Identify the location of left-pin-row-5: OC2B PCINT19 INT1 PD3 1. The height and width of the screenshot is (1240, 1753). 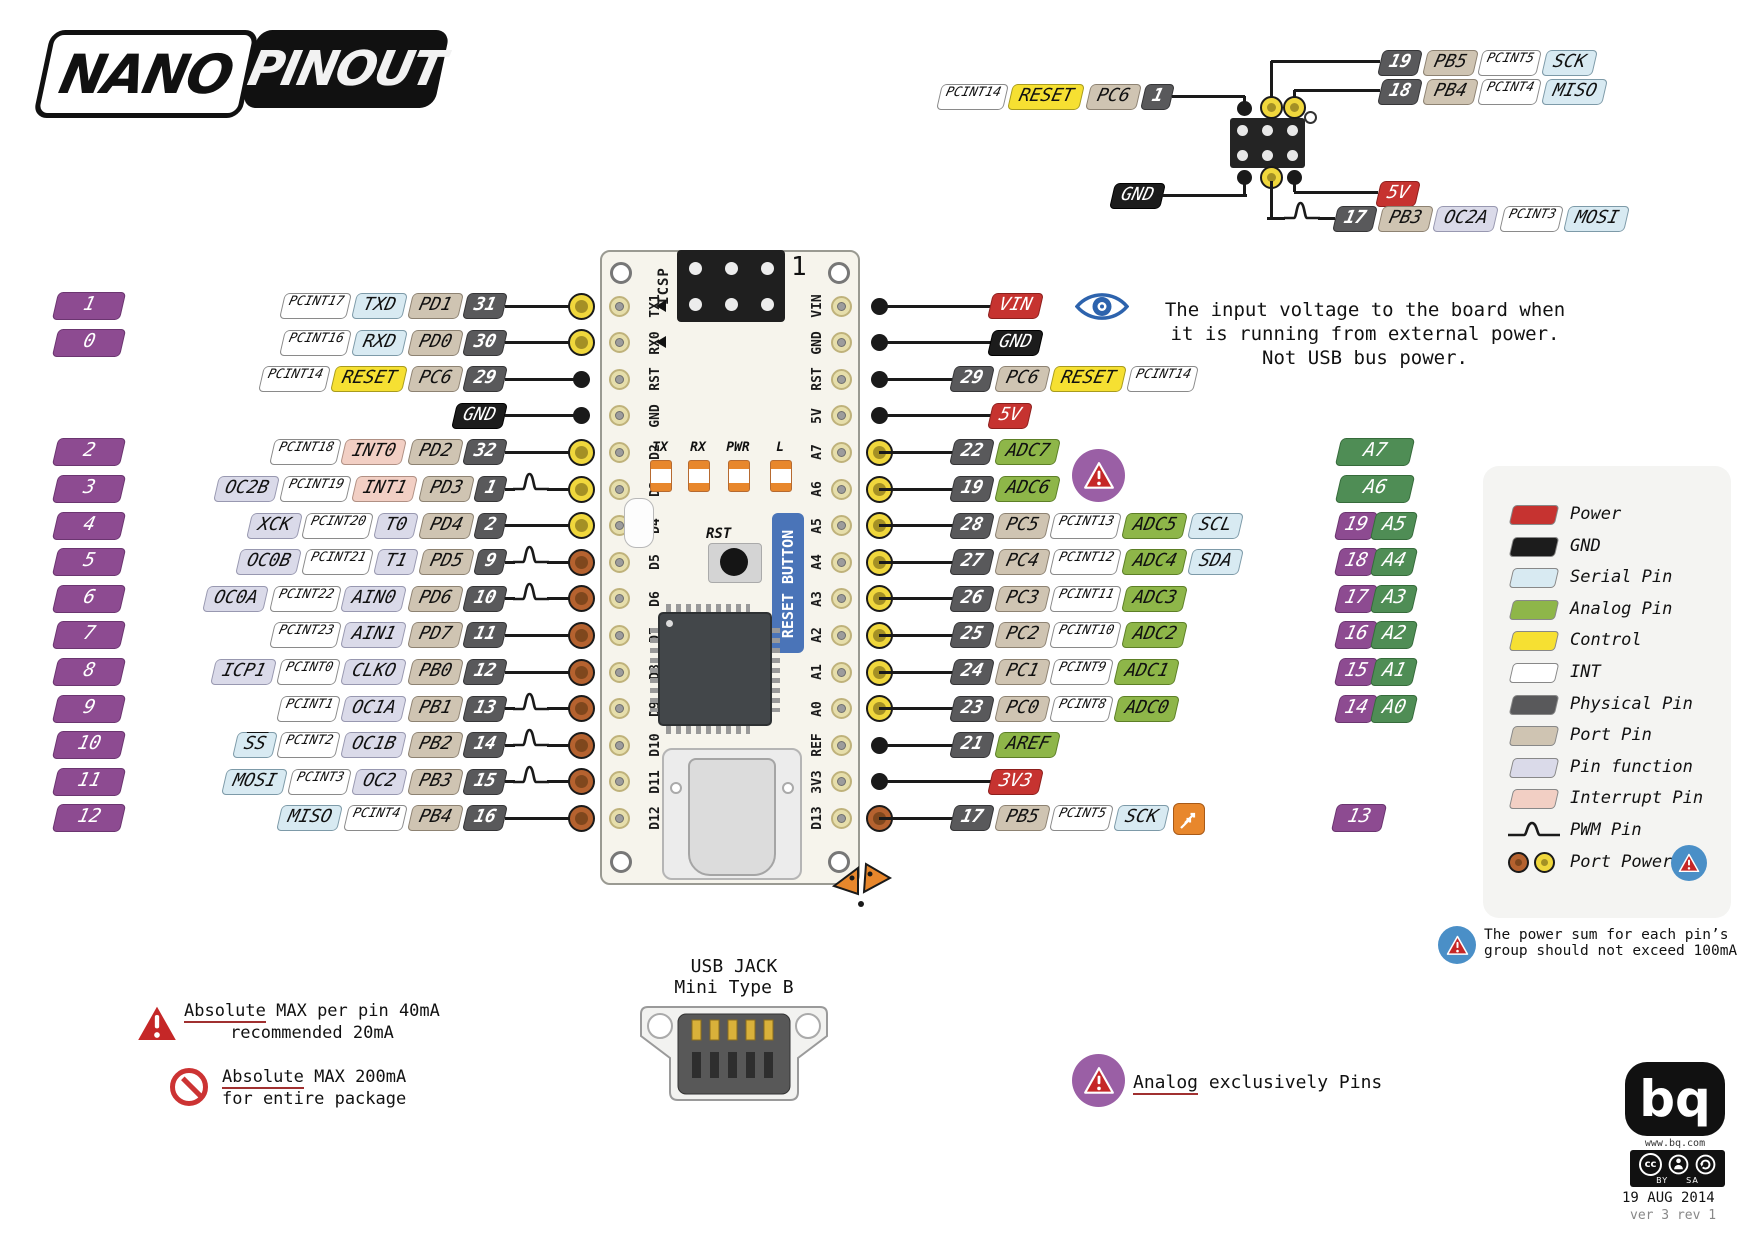
(361, 489).